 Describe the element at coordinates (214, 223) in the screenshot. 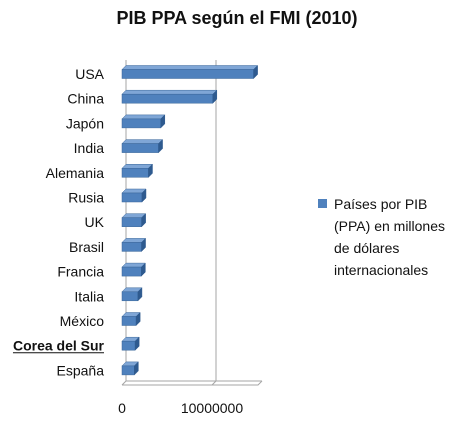

I see `gridline` at that location.